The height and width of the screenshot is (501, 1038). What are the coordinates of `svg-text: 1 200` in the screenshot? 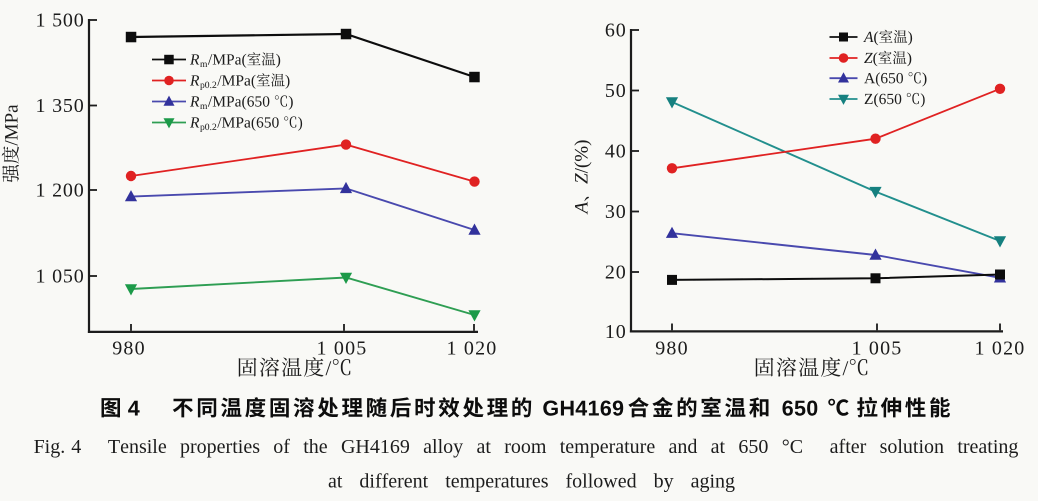 It's located at (60, 191).